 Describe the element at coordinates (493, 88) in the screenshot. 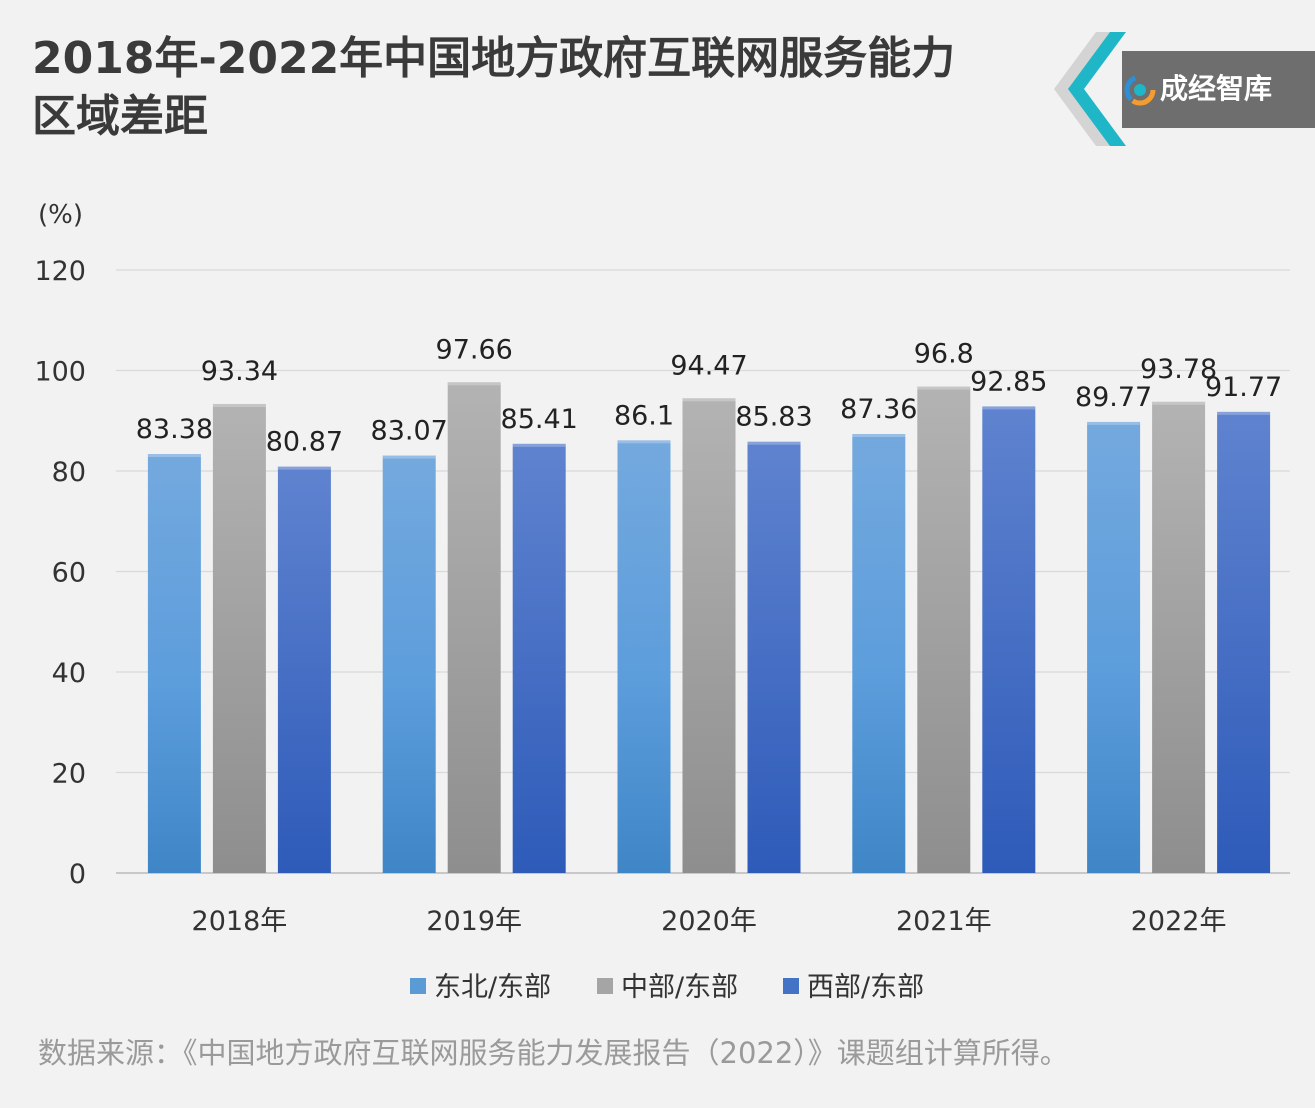

I see `chart-title: 2018年-2022年中国地方政府互联网服务能力 区域差距` at that location.